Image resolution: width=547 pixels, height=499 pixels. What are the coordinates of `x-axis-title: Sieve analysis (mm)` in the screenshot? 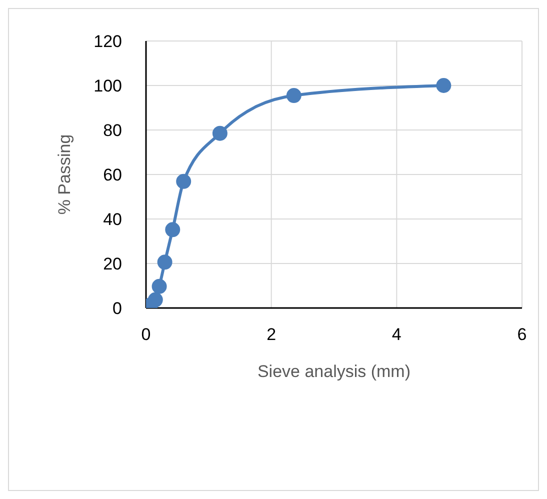 It's located at (334, 371).